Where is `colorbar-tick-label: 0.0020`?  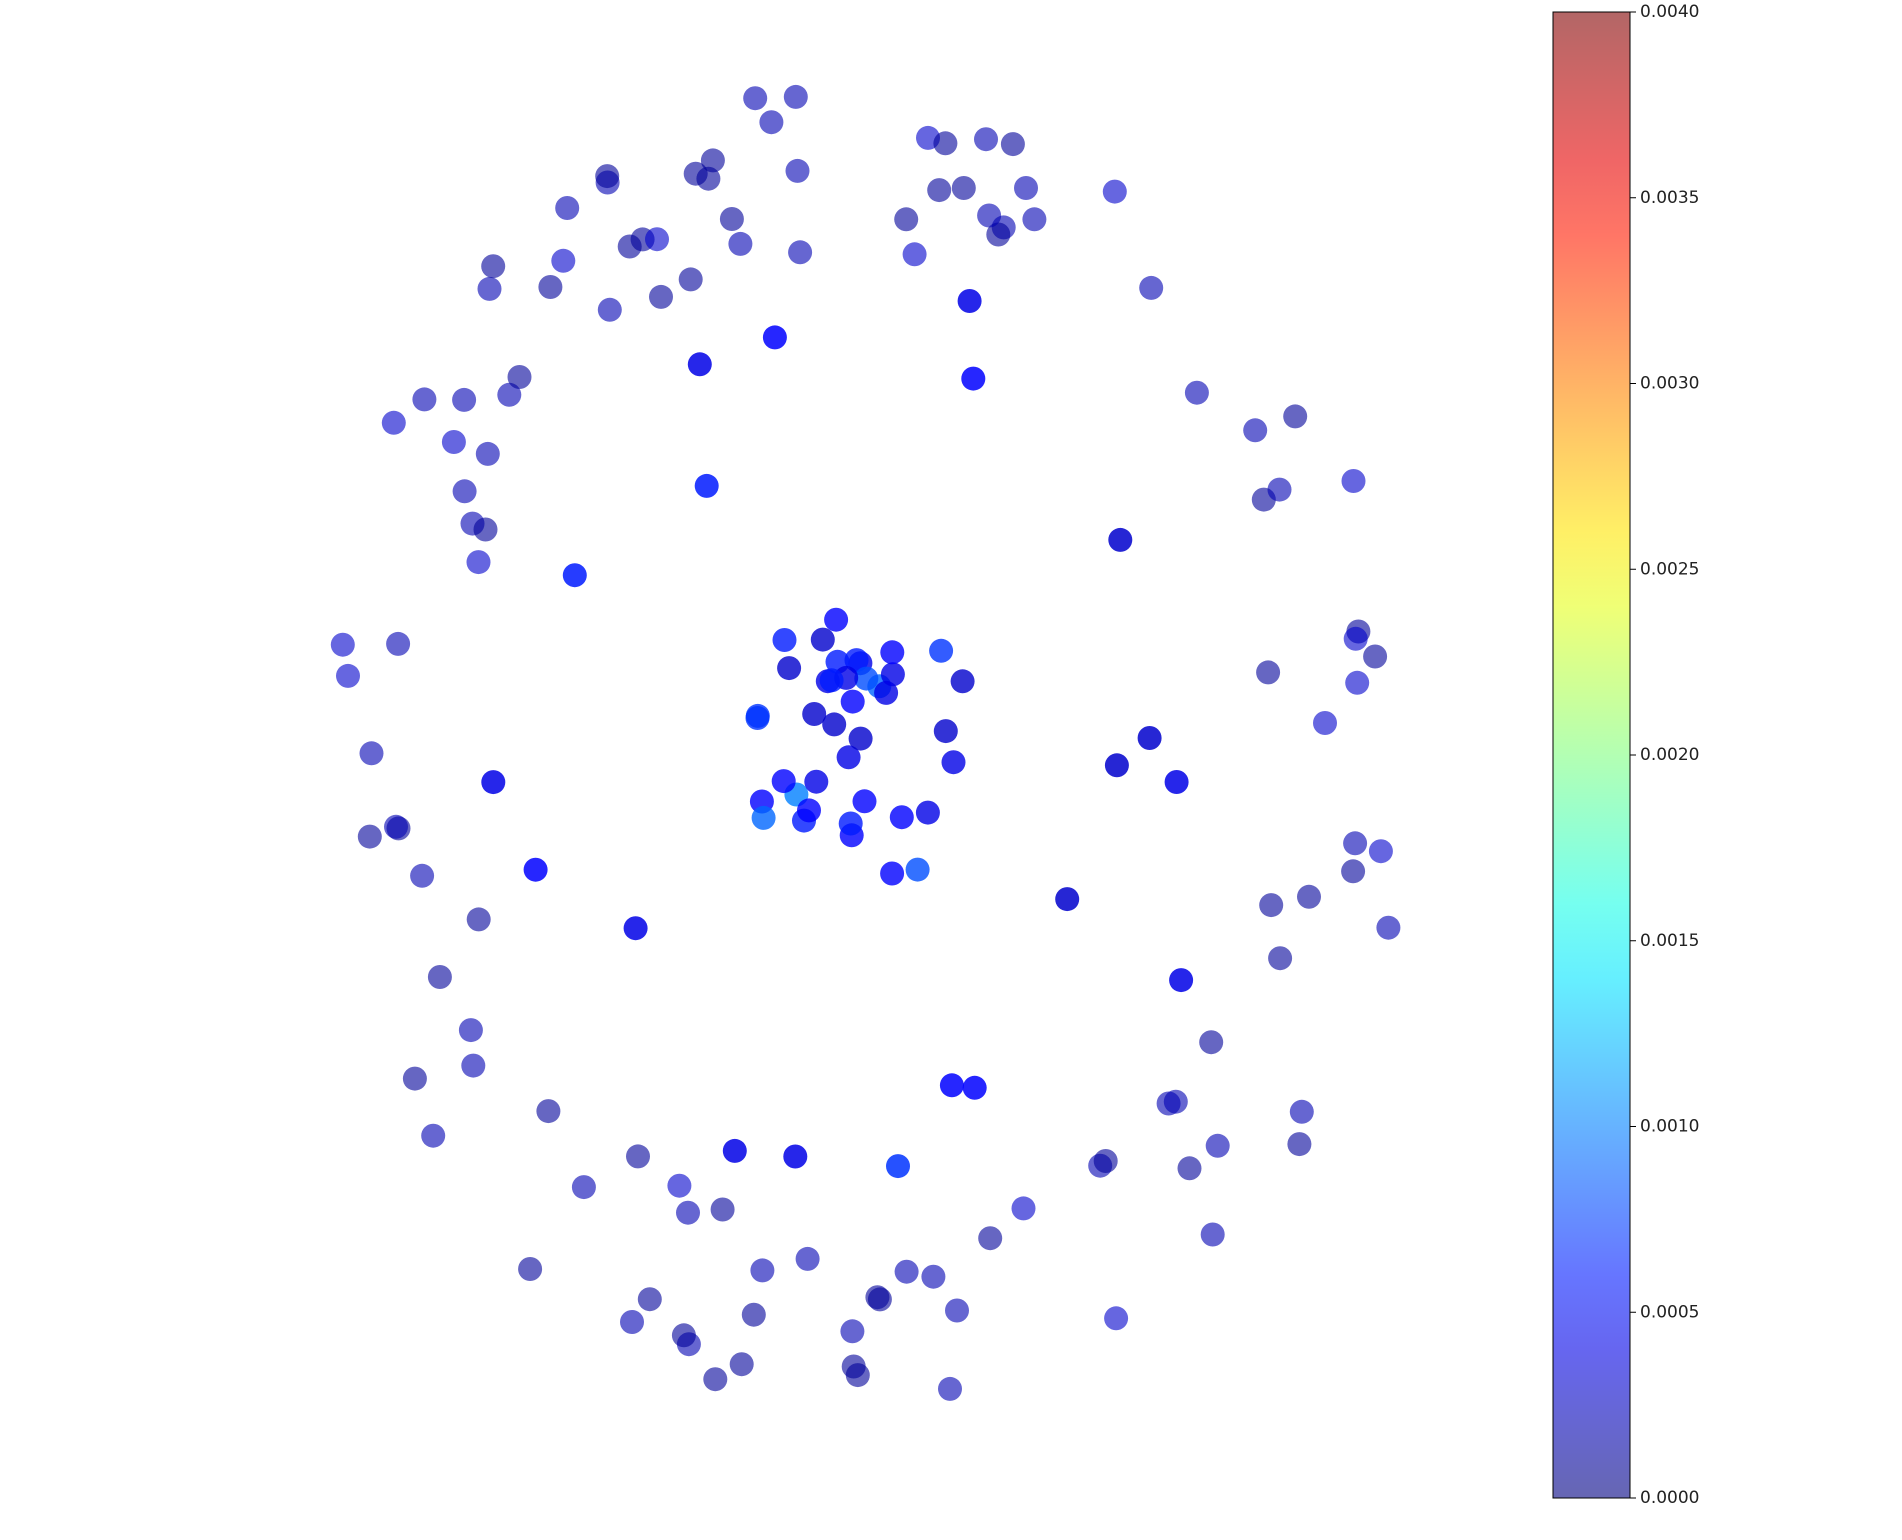 colorbar-tick-label: 0.0020 is located at coordinates (1669, 755).